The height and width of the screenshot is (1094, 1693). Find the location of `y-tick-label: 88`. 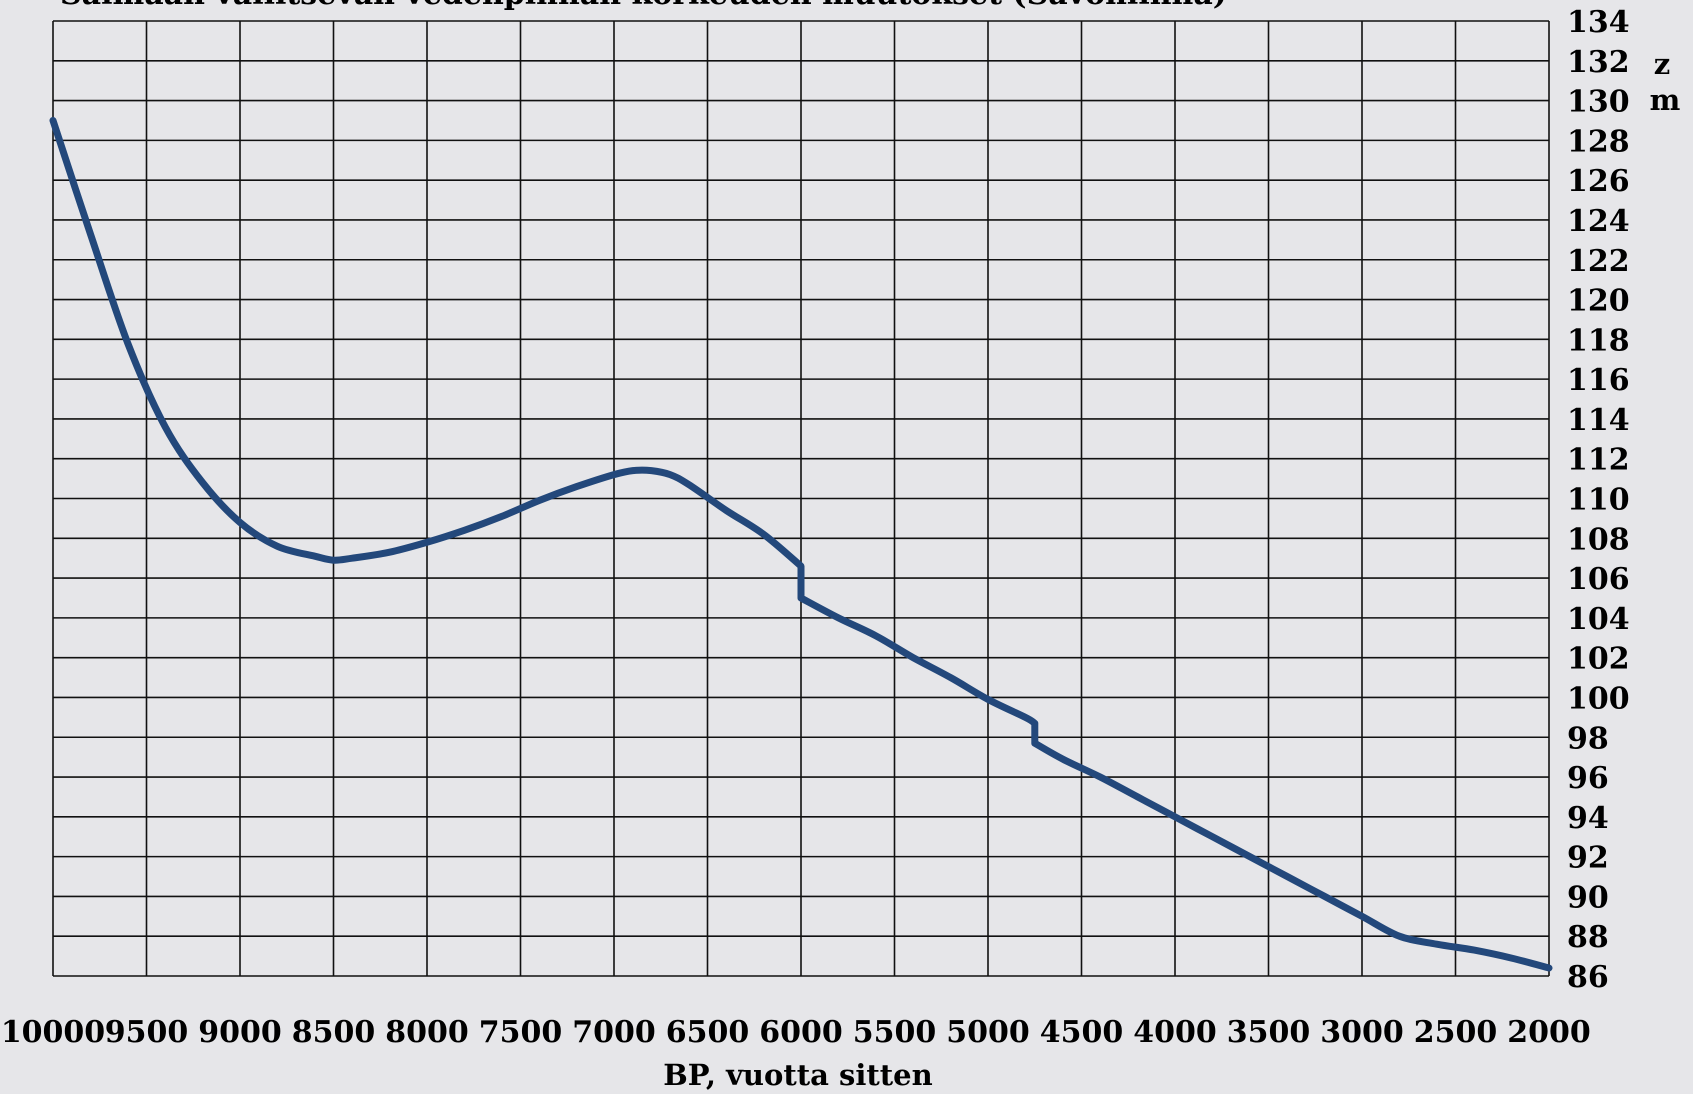

y-tick-label: 88 is located at coordinates (1588, 937).